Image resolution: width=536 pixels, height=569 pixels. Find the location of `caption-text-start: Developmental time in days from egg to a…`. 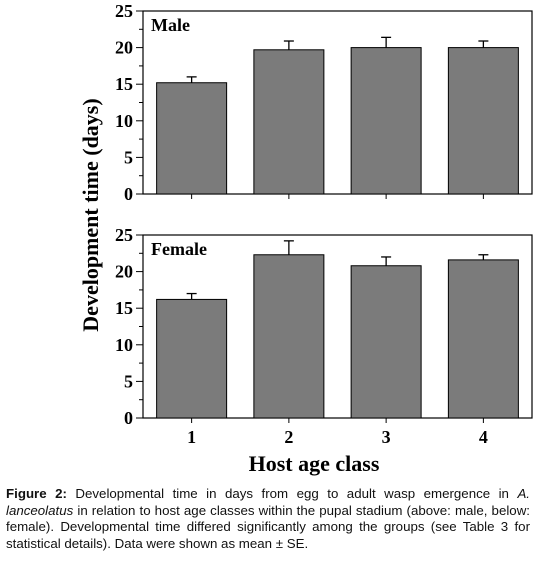

caption-text-start: Developmental time in days from egg to a… is located at coordinates (292, 493).